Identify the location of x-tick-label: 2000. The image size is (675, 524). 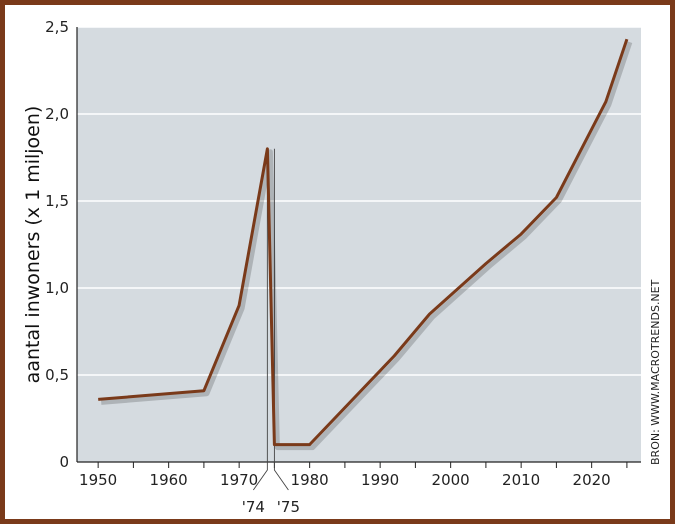
(451, 480).